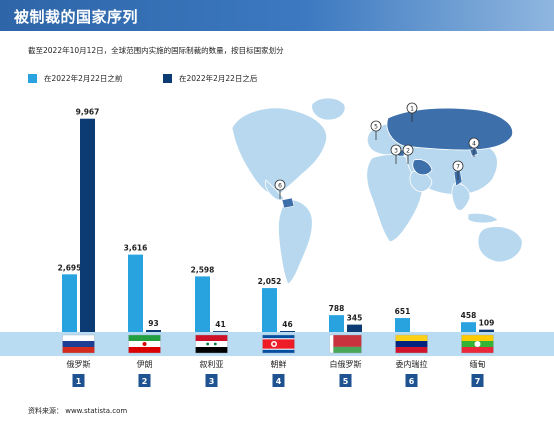 The image size is (554, 424). Describe the element at coordinates (167, 78) in the screenshot. I see `legend-swatch-after` at that location.